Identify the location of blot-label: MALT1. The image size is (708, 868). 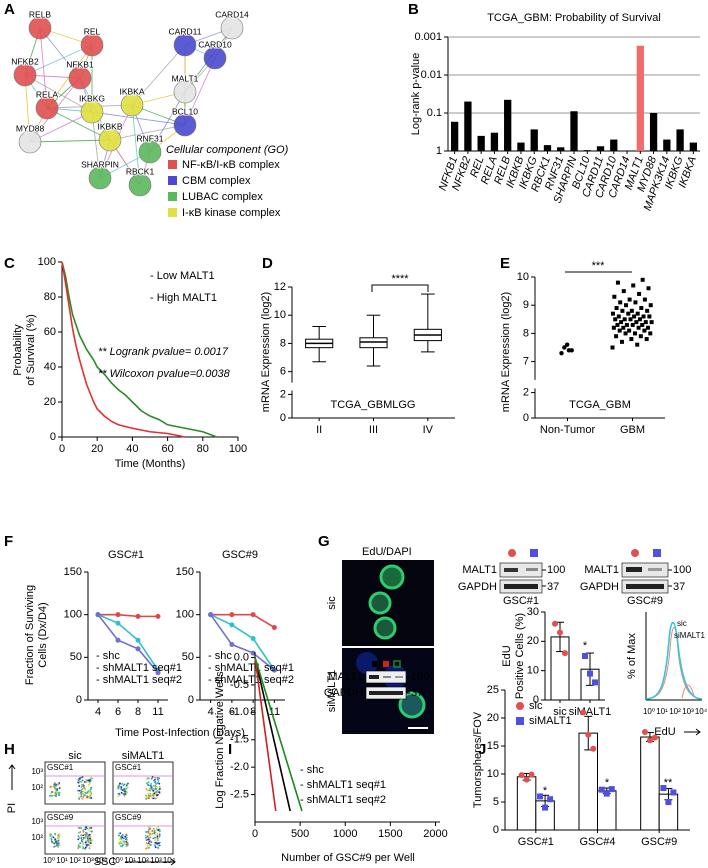
(601, 570).